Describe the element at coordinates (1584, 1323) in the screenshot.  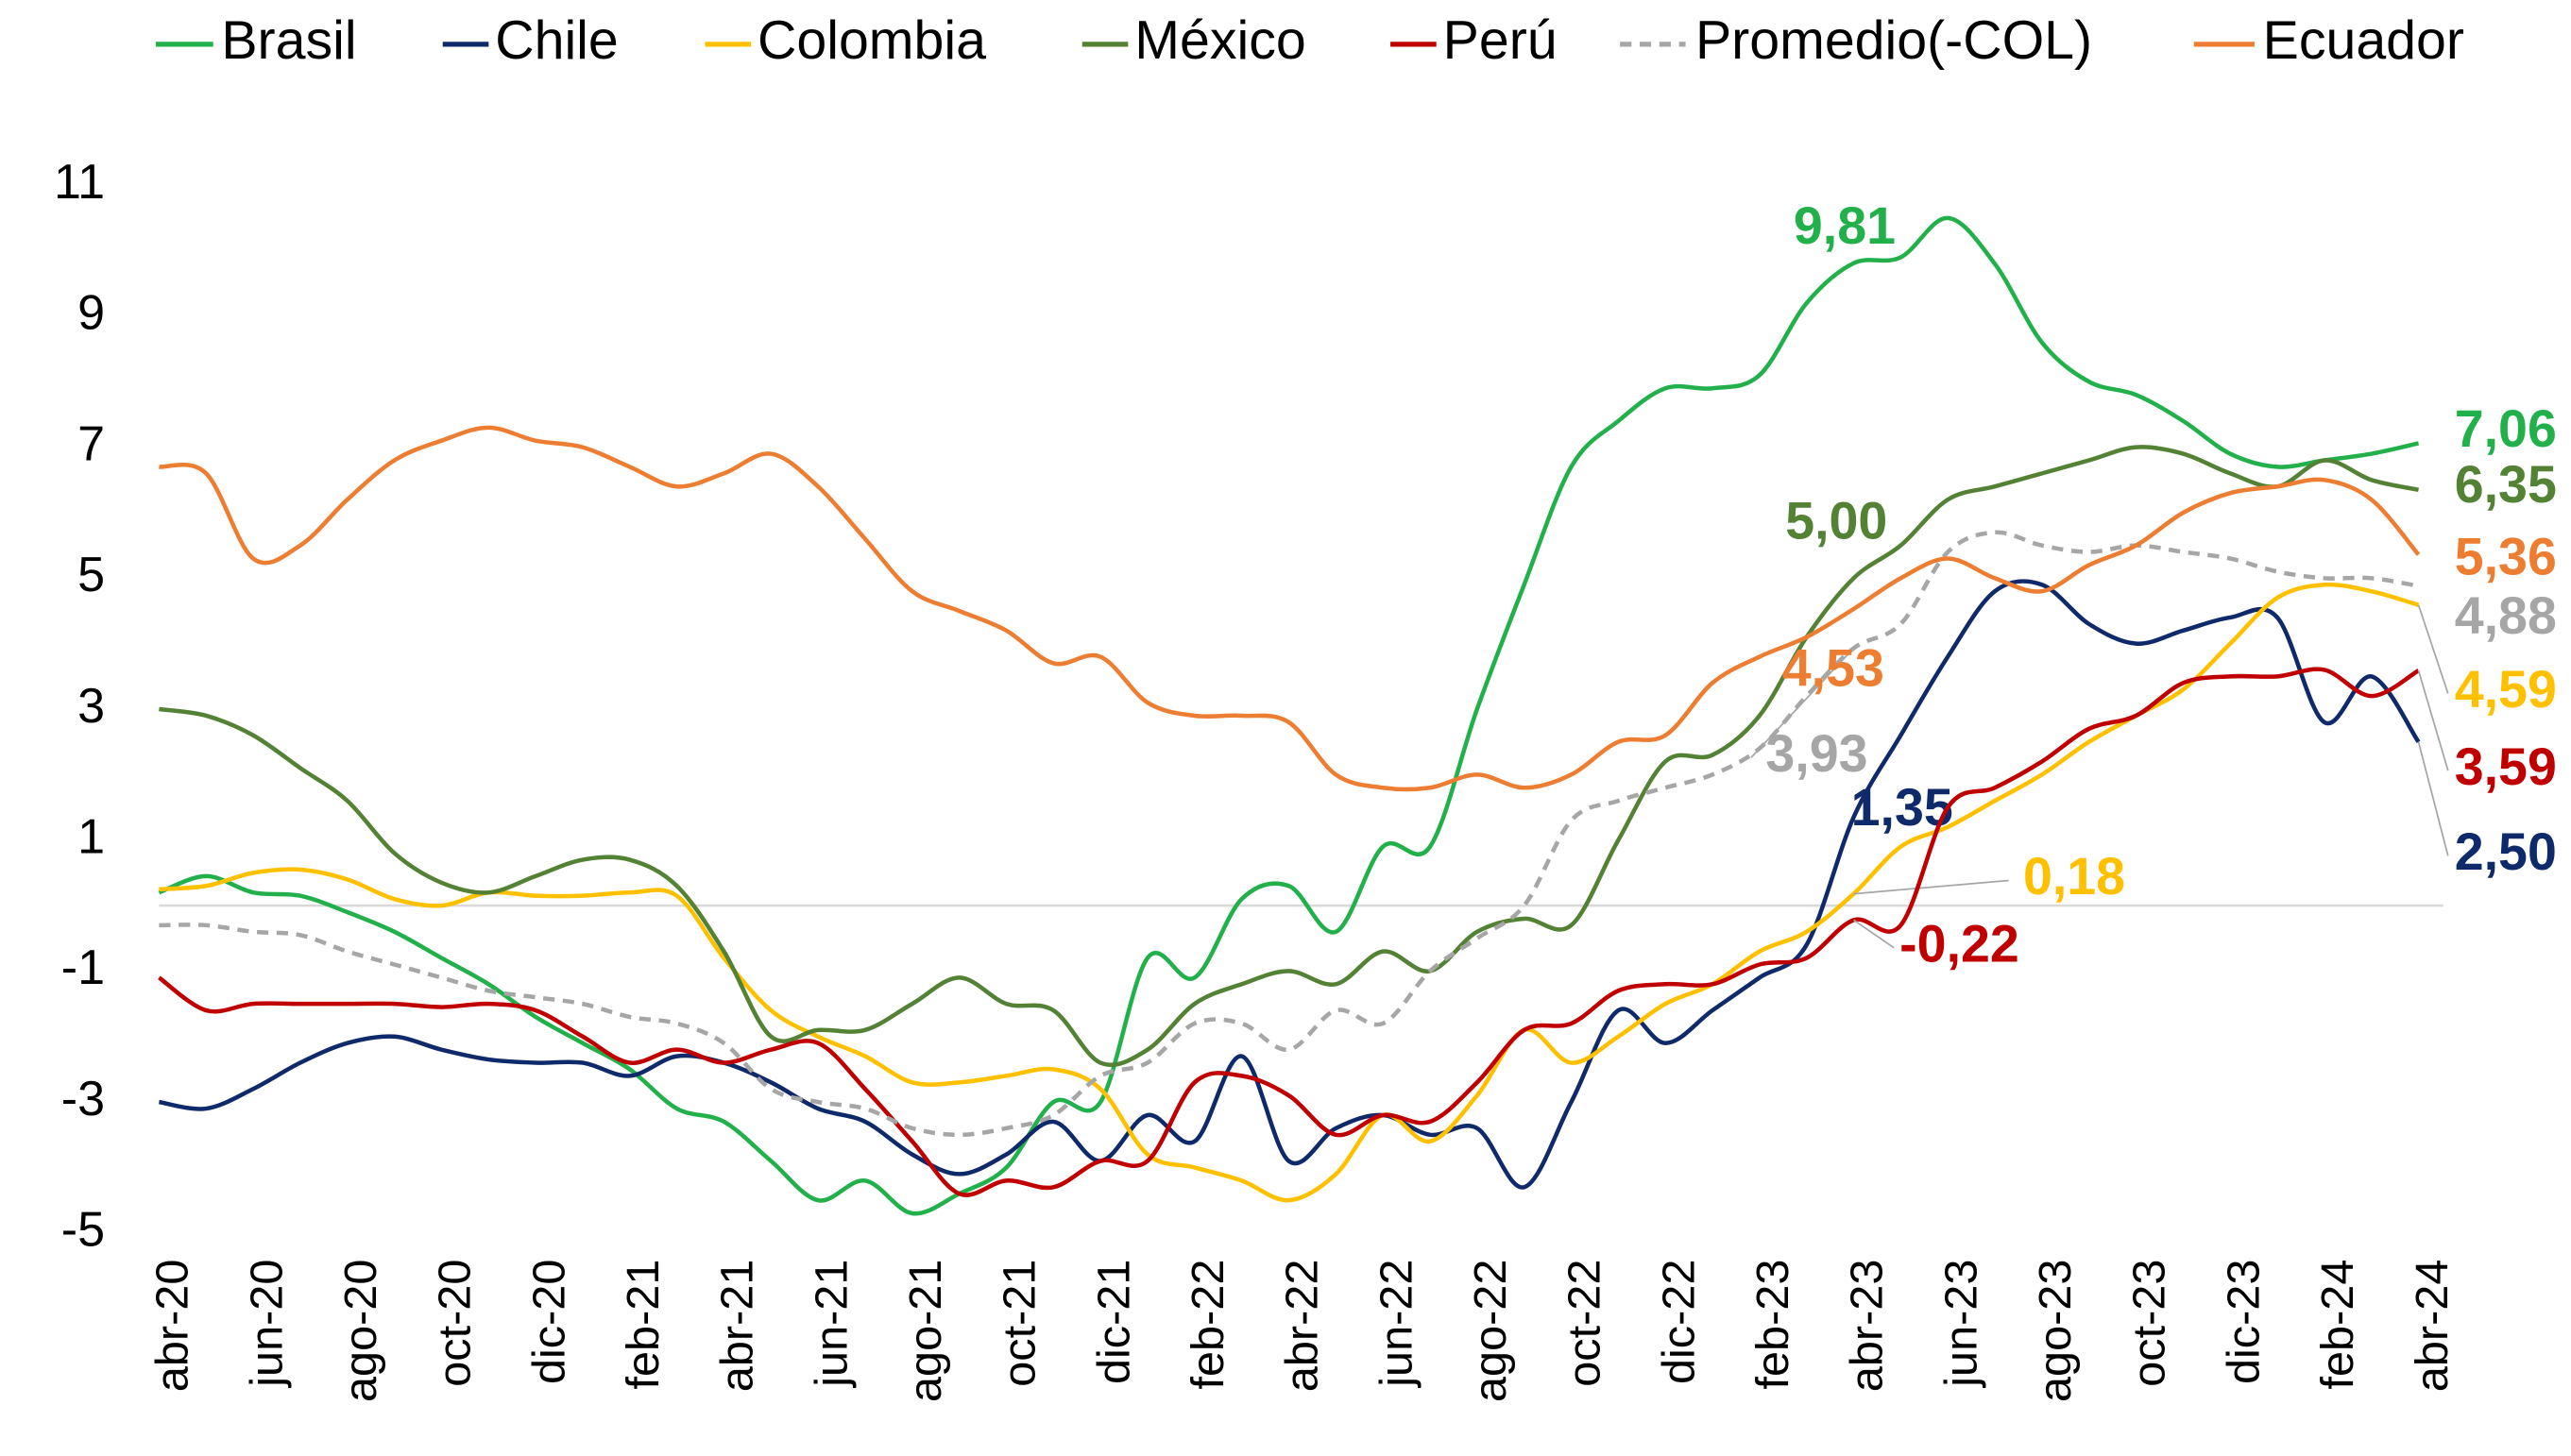
I see `x-tick-label: oct-22` at that location.